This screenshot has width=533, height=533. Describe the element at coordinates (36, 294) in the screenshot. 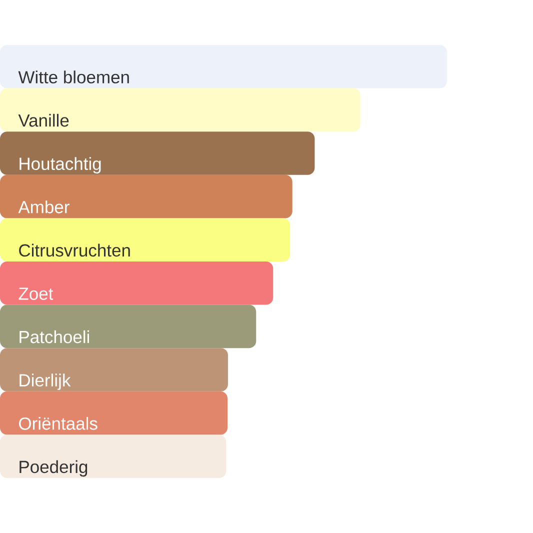

I see `y-tick-label: Zoet` at that location.